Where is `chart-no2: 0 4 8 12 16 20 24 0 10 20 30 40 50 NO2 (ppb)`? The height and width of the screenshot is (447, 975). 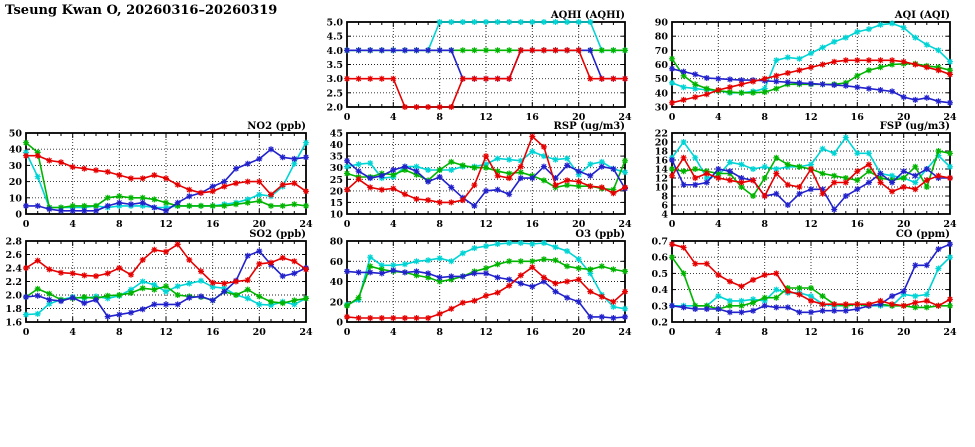
chart-no2: 0 4 8 12 16 20 24 0 10 20 30 40 50 NO2 (ppb) is located at coordinates (159, 175).